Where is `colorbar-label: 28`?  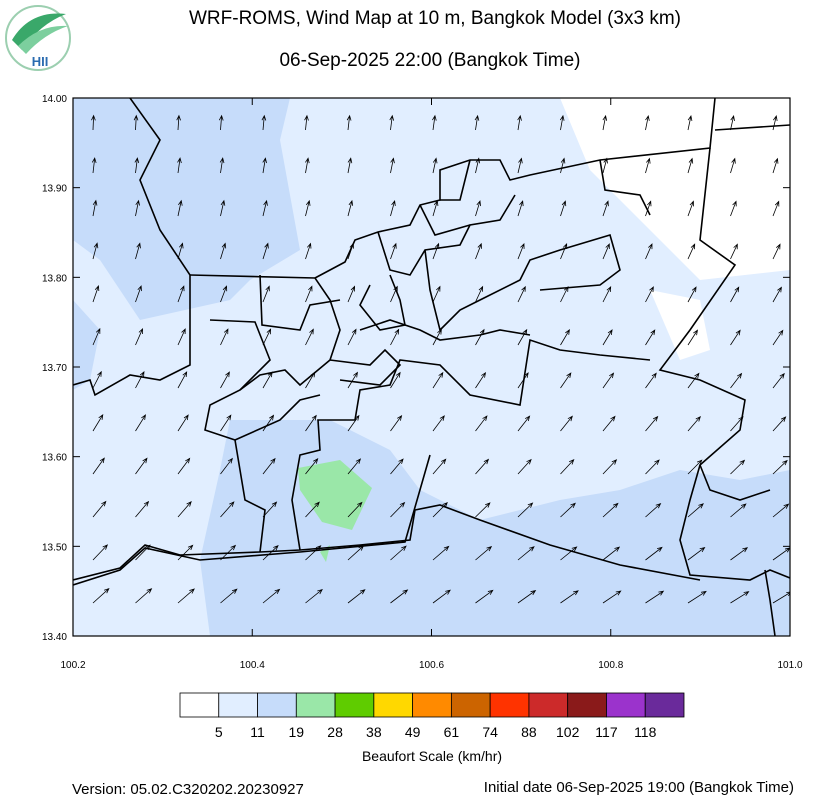
colorbar-label: 28 is located at coordinates (335, 732).